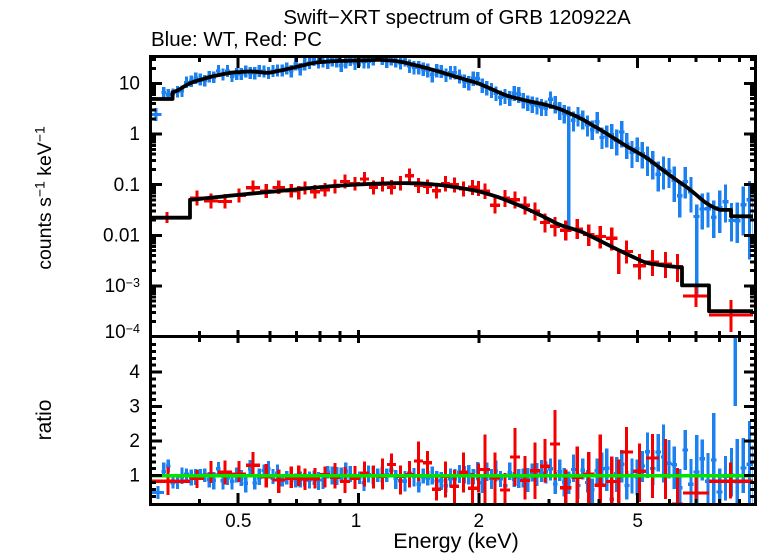  I want to click on svg-text: 4, so click(134, 372).